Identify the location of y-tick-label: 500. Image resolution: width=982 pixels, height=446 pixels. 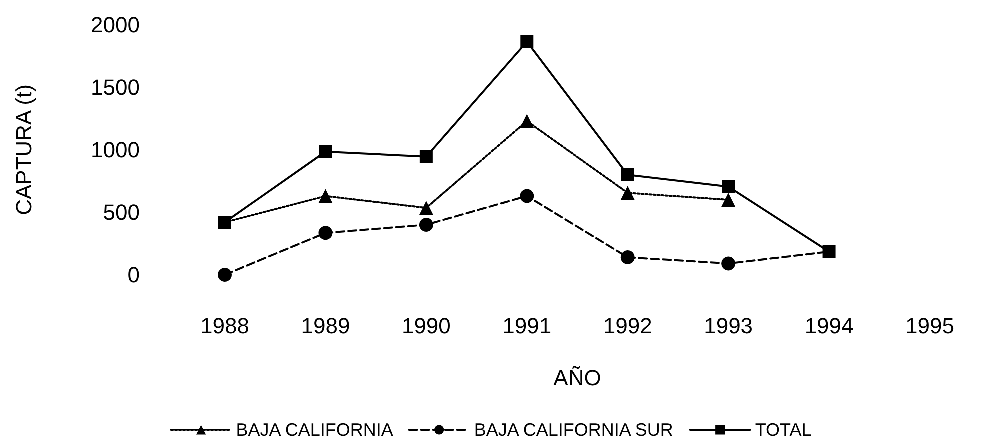
(121, 212).